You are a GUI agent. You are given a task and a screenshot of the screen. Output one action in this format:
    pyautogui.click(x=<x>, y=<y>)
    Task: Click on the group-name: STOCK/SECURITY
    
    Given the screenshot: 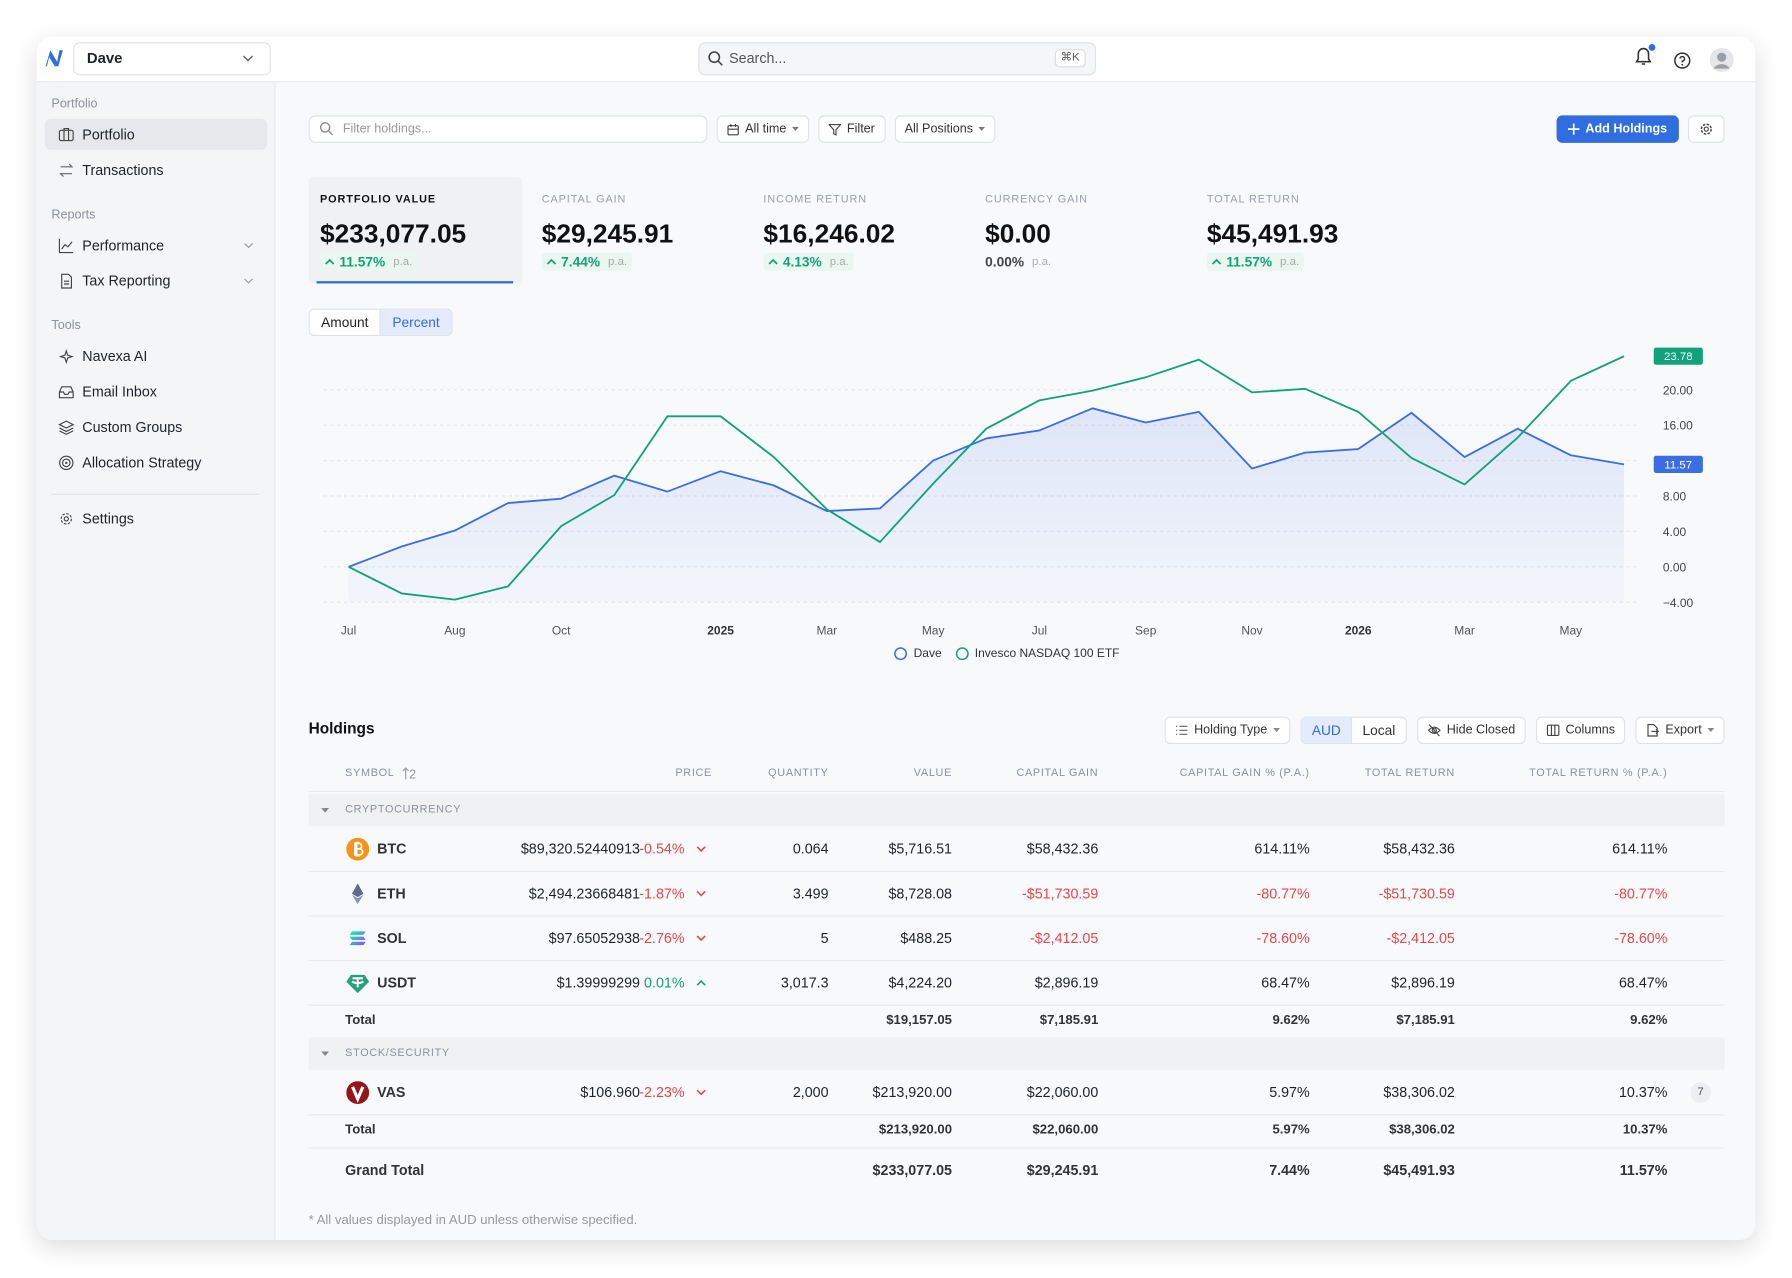 What is the action you would take?
    pyautogui.click(x=397, y=1053)
    